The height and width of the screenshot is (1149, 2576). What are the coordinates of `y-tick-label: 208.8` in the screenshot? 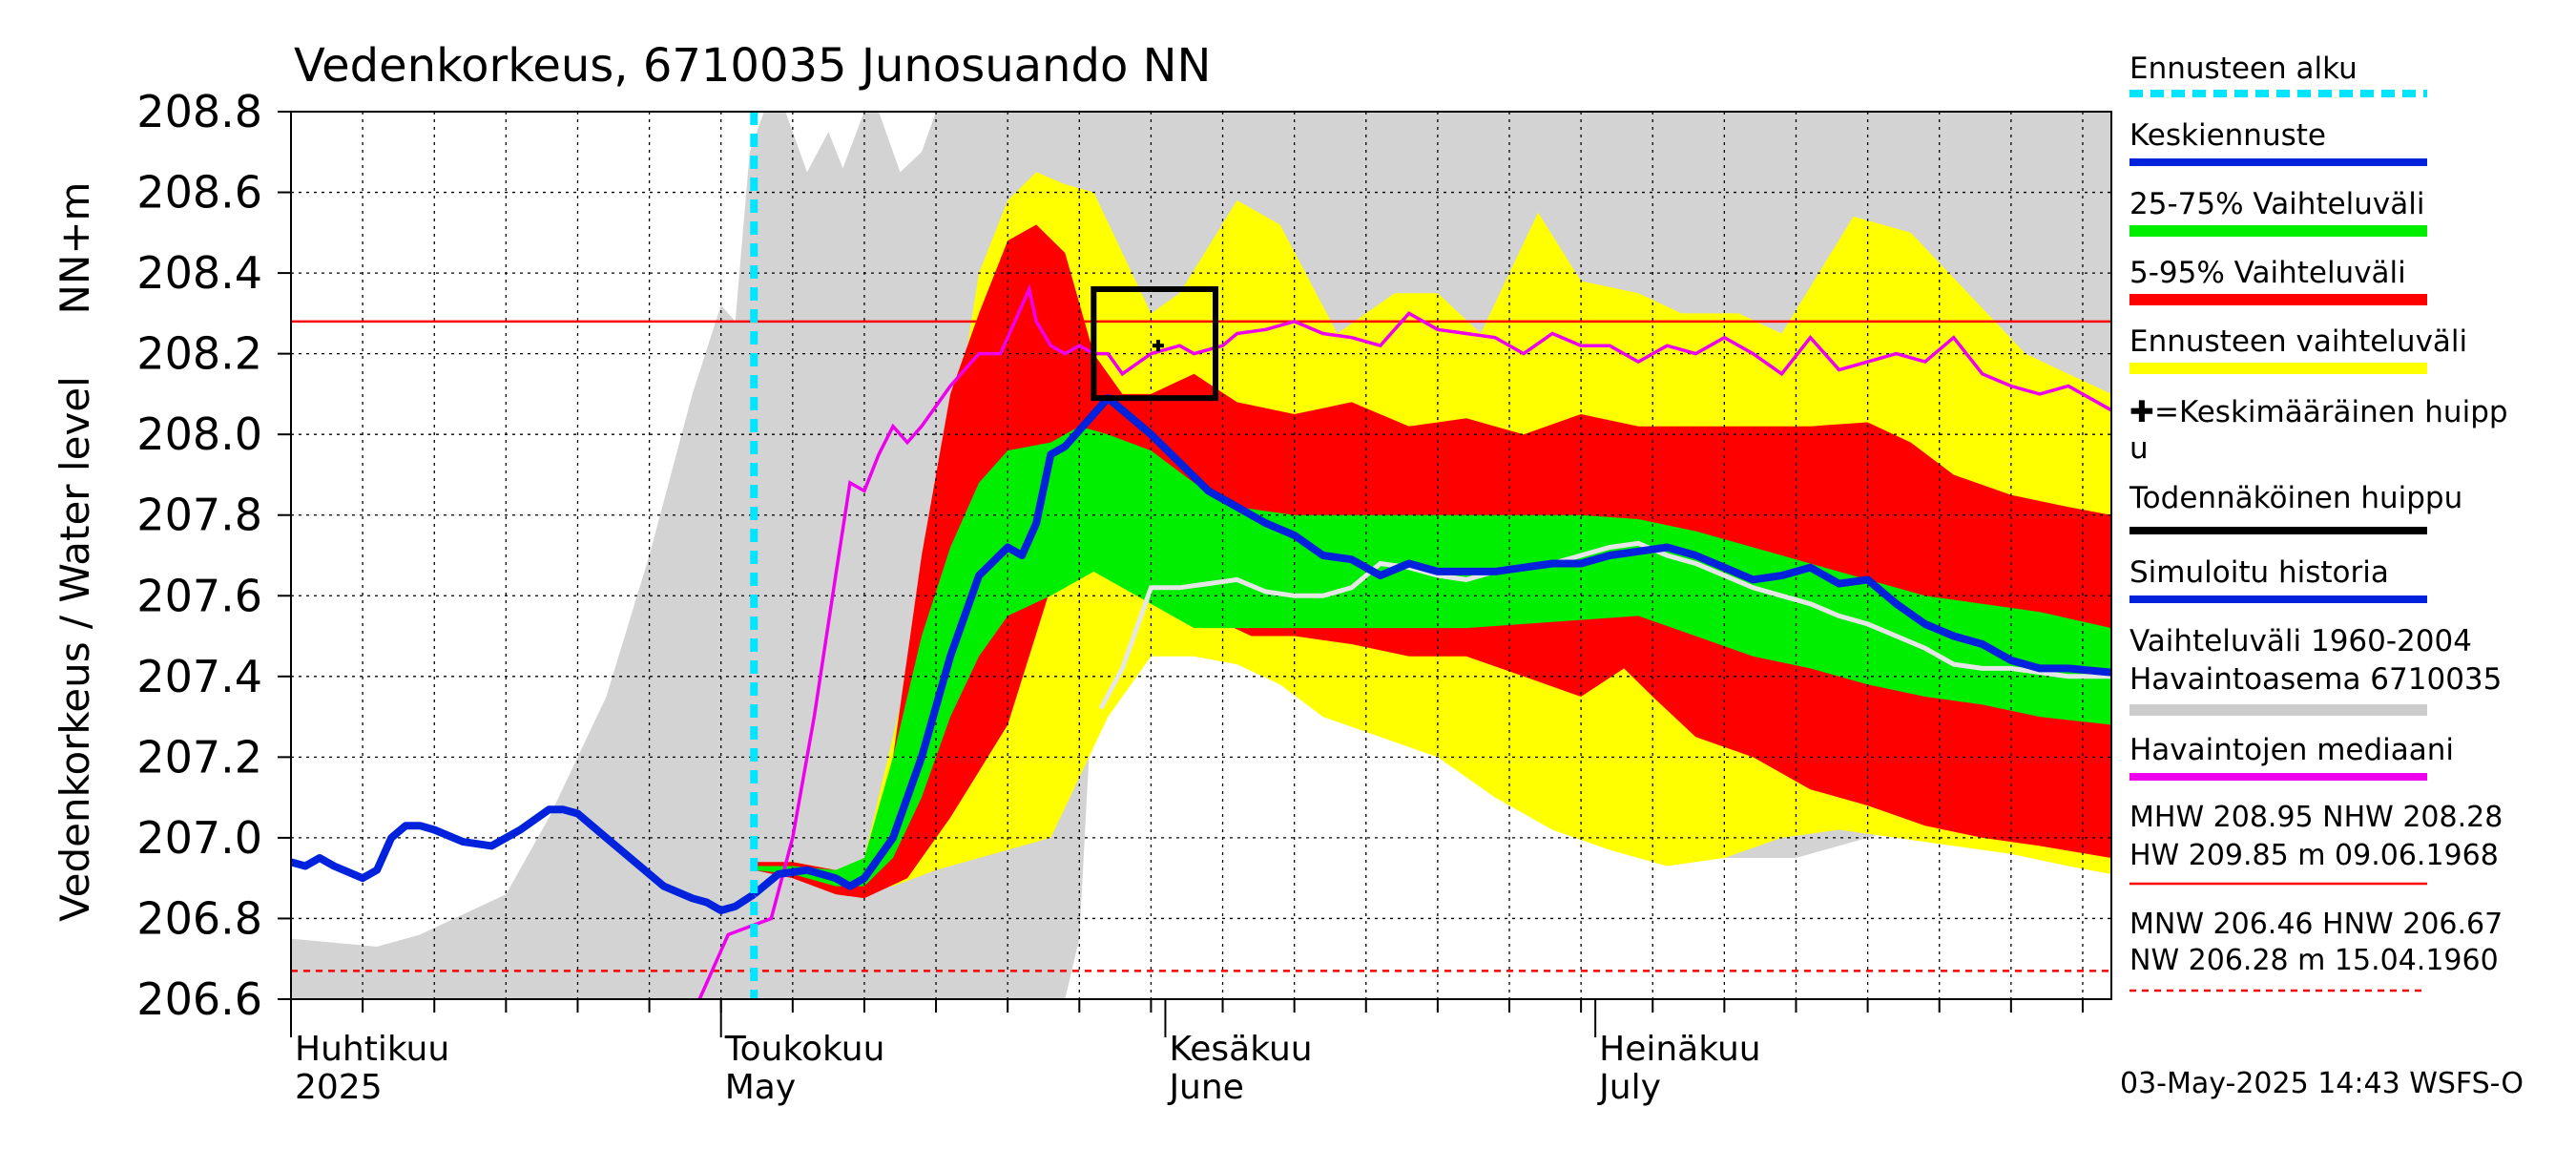 It's located at (199, 111).